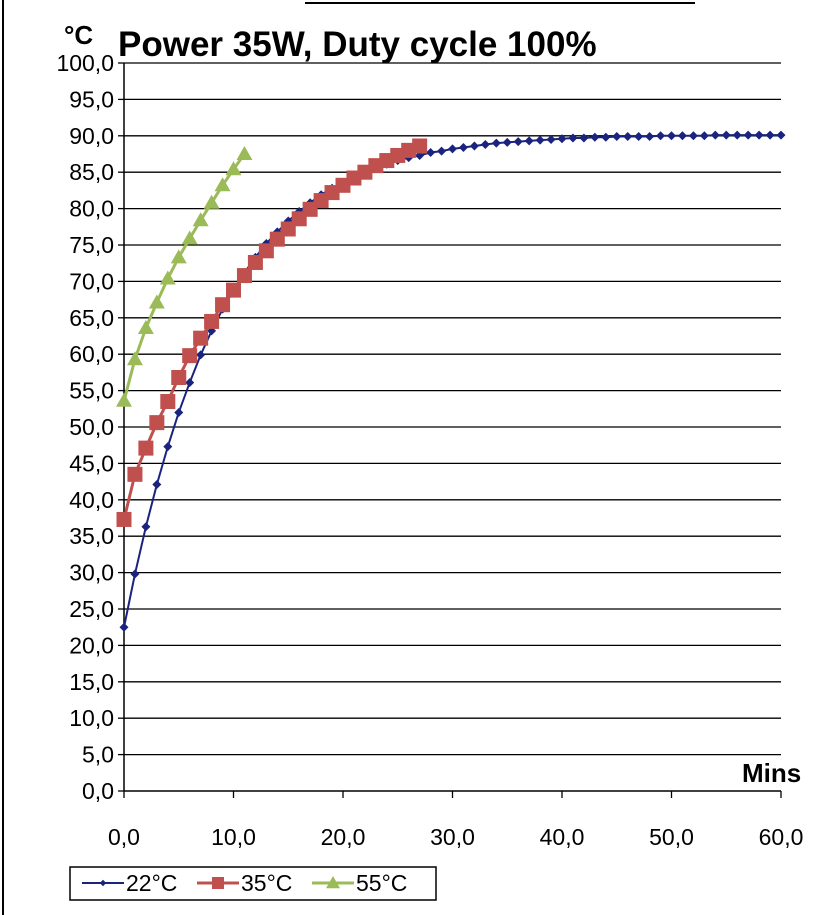  Describe the element at coordinates (91, 427) in the screenshot. I see `y-tick-label: 50,0` at that location.